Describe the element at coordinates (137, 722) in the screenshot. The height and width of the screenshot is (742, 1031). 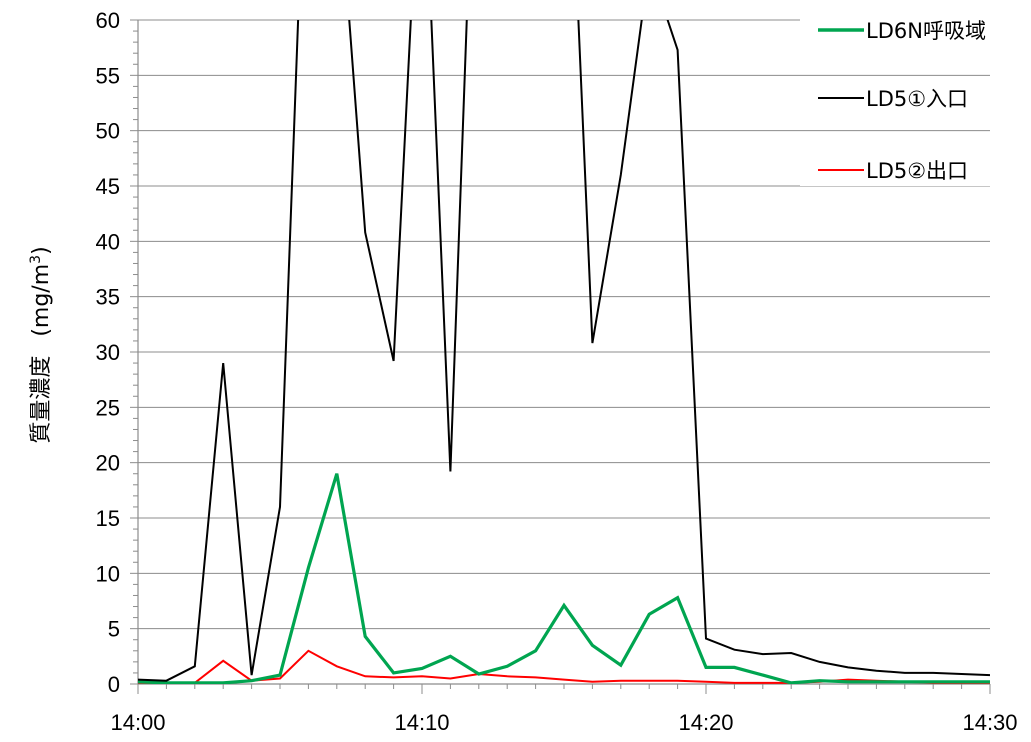
I see `x-tick-label: 14:00` at that location.